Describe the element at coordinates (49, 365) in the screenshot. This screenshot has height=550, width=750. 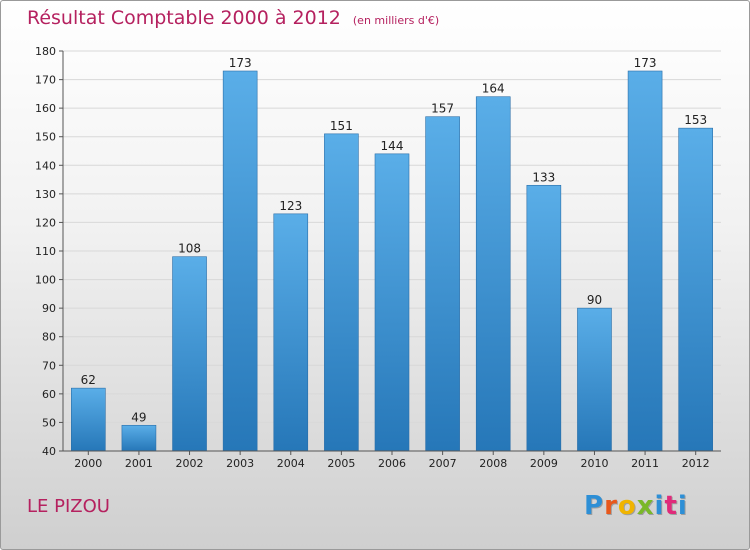
I see `y-tick-label: 70` at that location.